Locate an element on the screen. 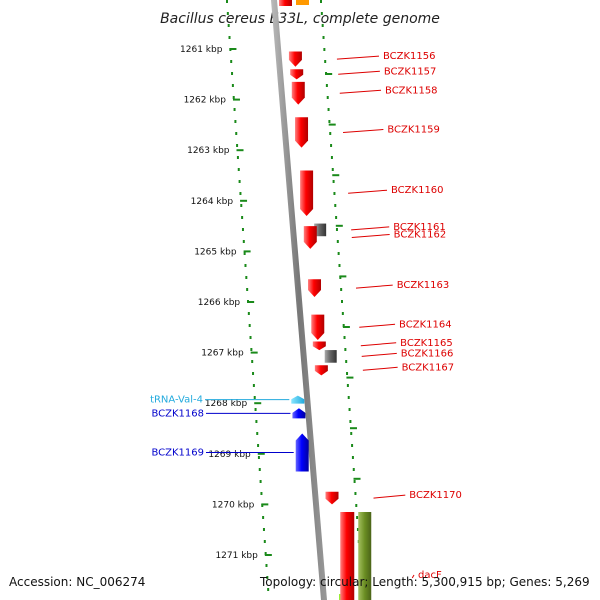 This screenshot has width=600, height=600. gene-feature-bczk1163 is located at coordinates (315, 288).